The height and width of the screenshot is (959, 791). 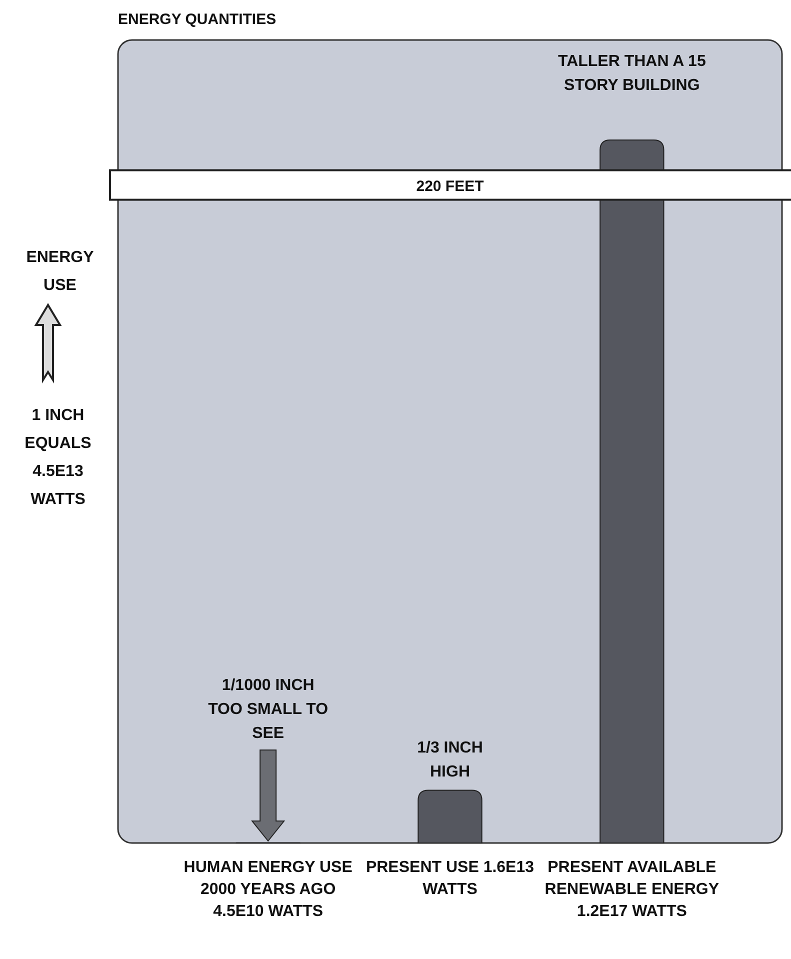 What do you see at coordinates (632, 889) in the screenshot?
I see `x-tick-label: PRESENT AVAILABLE RENEWABLE ENERGY 1.2E17 WATTS` at bounding box center [632, 889].